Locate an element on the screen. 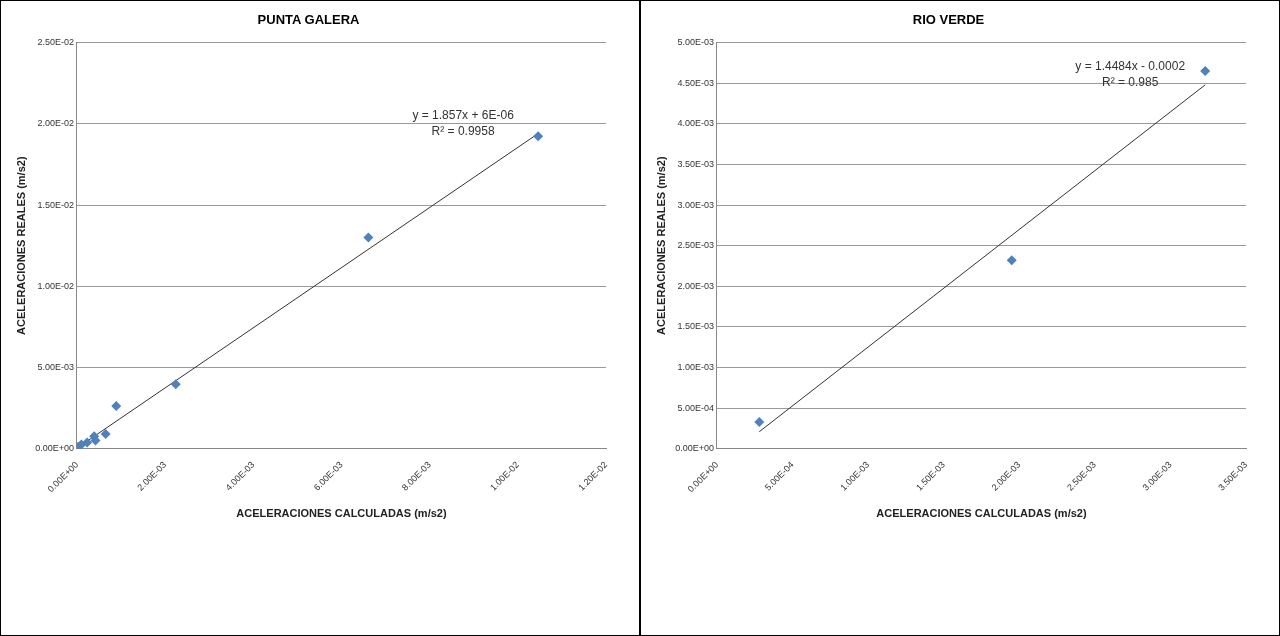 Image resolution: width=1280 pixels, height=636 pixels. y-tick-label: 1.50E-03 is located at coordinates (695, 326).